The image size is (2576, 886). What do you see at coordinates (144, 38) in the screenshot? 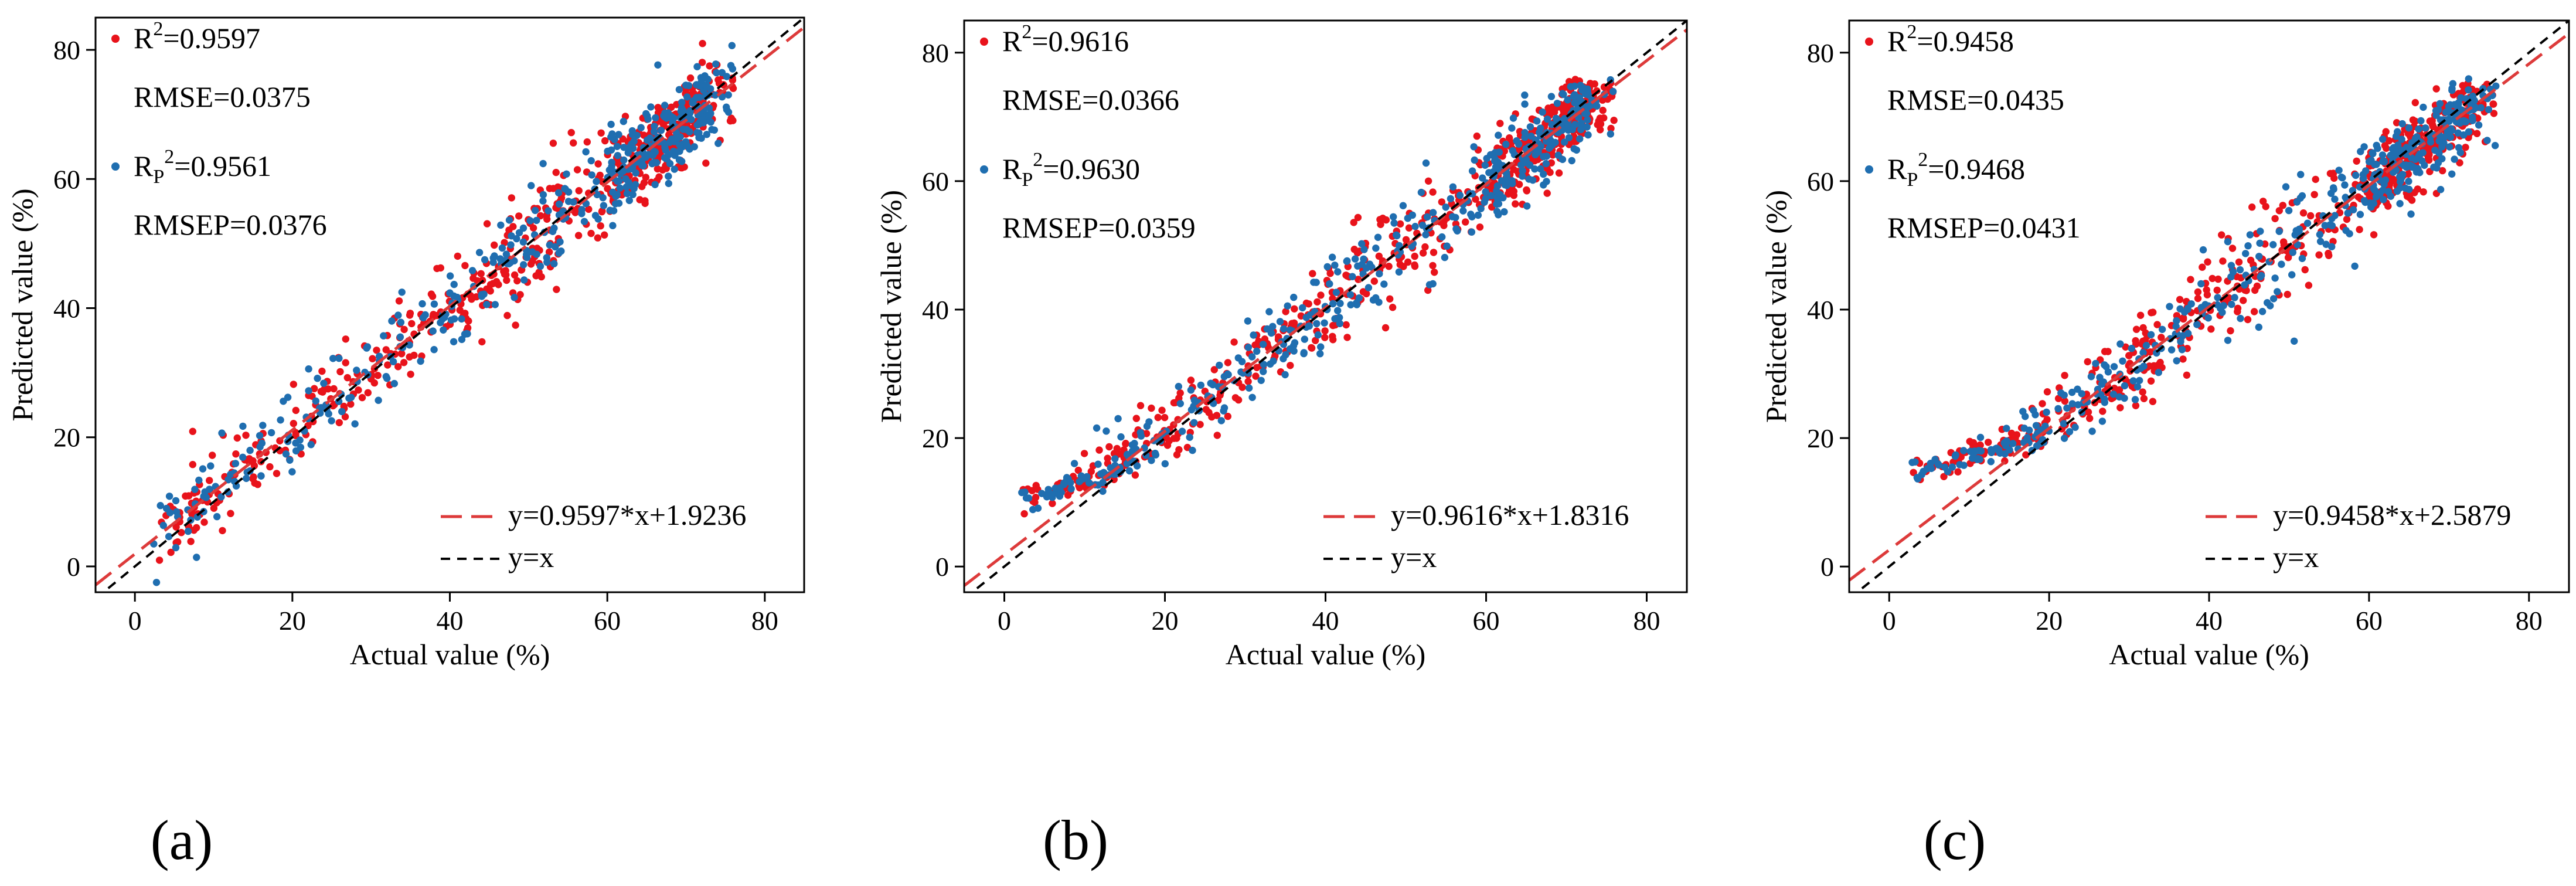
I see `stat-name: R` at bounding box center [144, 38].